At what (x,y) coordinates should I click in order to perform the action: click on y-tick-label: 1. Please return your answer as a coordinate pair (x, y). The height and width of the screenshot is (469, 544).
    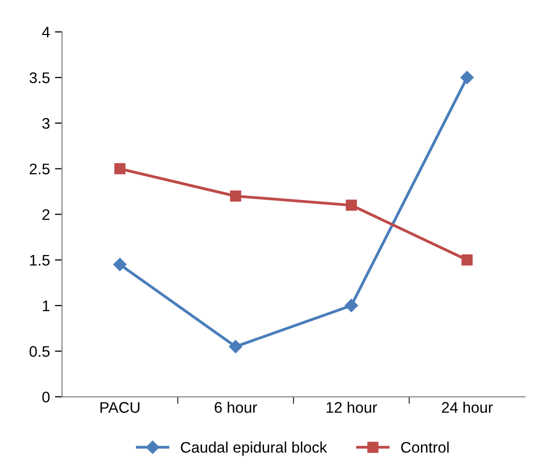
    Looking at the image, I should click on (46, 306).